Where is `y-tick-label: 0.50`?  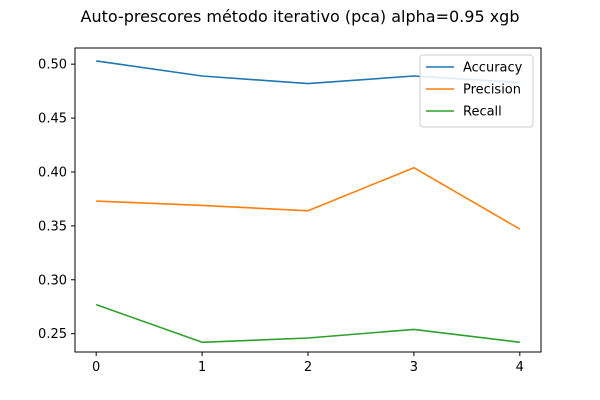
y-tick-label: 0.50 is located at coordinates (52, 65).